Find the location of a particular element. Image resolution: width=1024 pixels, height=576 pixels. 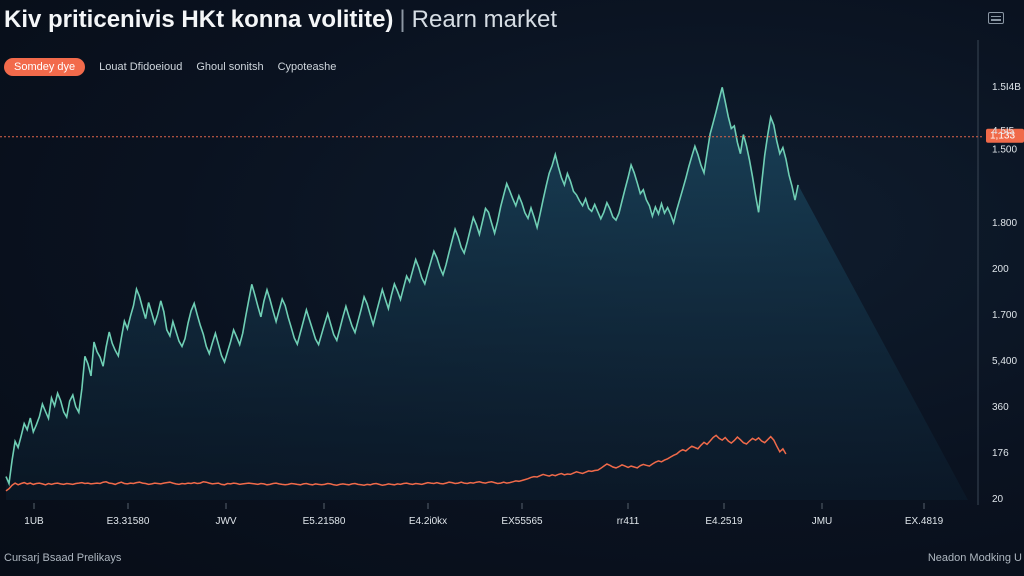

x-tick-label: E5.21580 is located at coordinates (324, 521).